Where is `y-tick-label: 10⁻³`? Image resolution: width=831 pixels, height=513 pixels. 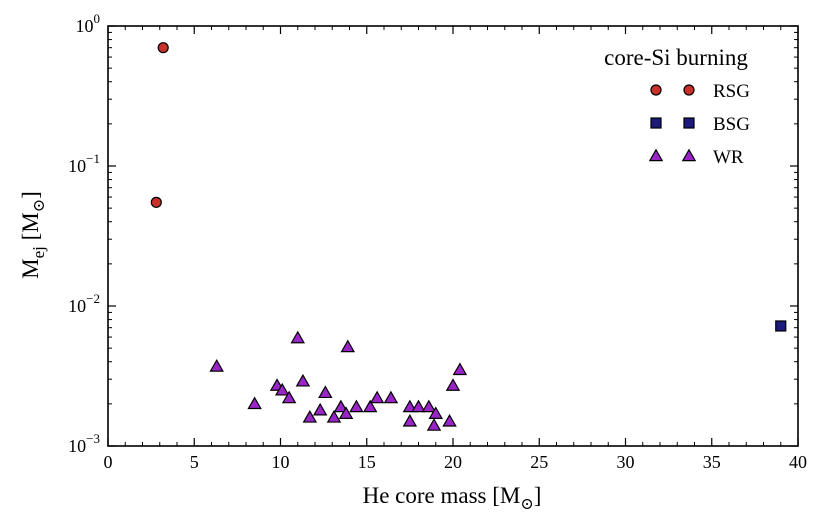
y-tick-label: 10⁻³ is located at coordinates (84, 443).